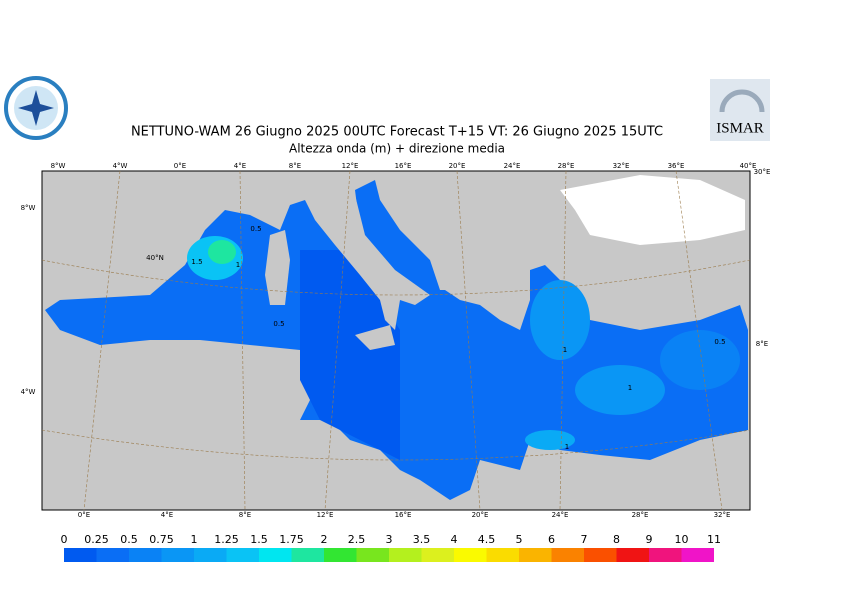 This screenshot has width=842, height=596. What do you see at coordinates (389, 539) in the screenshot?
I see `legend-label: 3` at bounding box center [389, 539].